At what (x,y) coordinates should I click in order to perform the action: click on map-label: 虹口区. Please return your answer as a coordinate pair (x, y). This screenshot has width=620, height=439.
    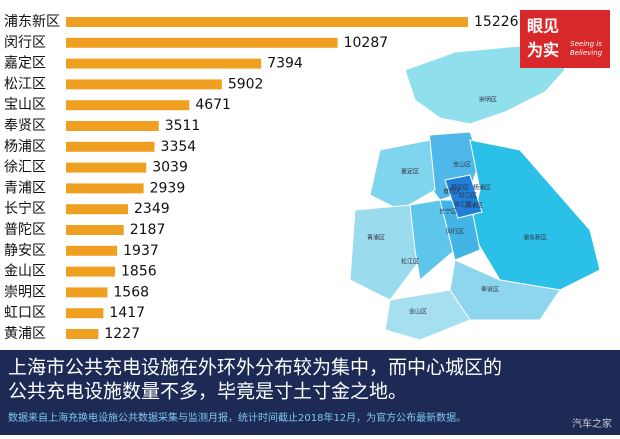
    Looking at the image, I should click on (468, 196).